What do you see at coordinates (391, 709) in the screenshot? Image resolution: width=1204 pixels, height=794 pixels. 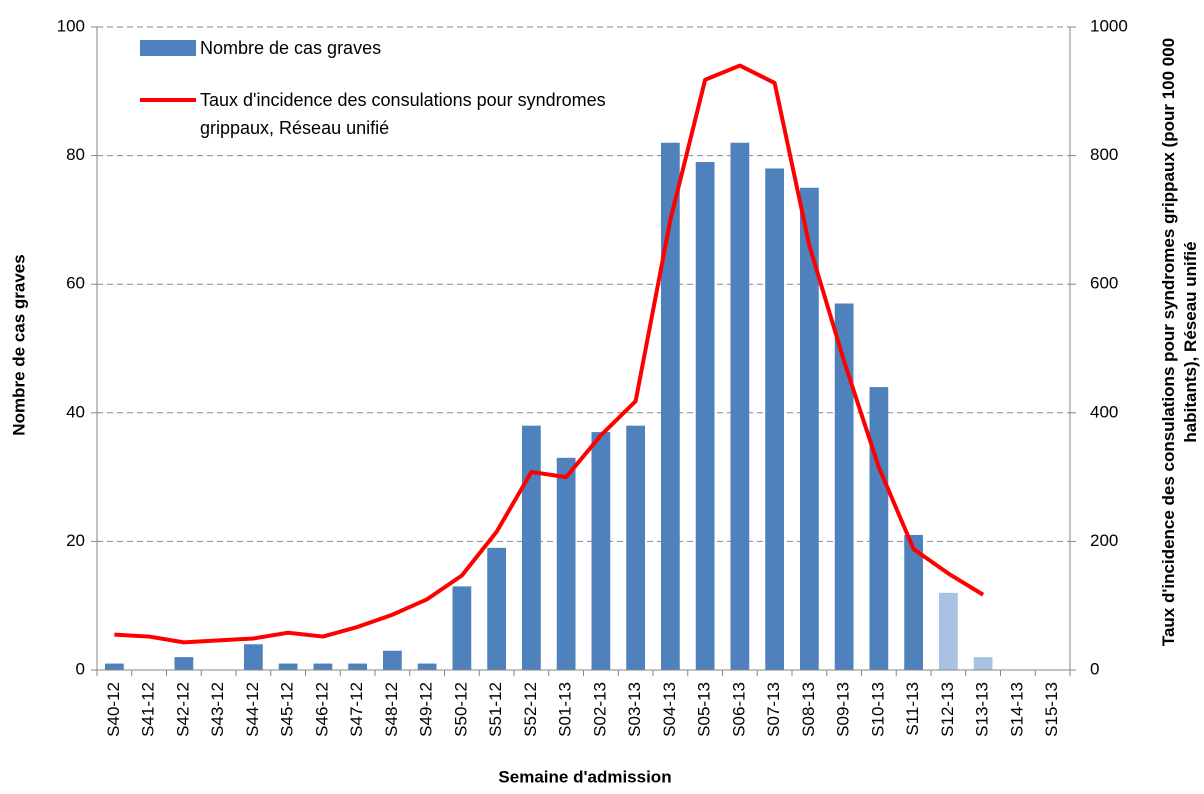 I see `x-tick-label: S48-12` at bounding box center [391, 709].